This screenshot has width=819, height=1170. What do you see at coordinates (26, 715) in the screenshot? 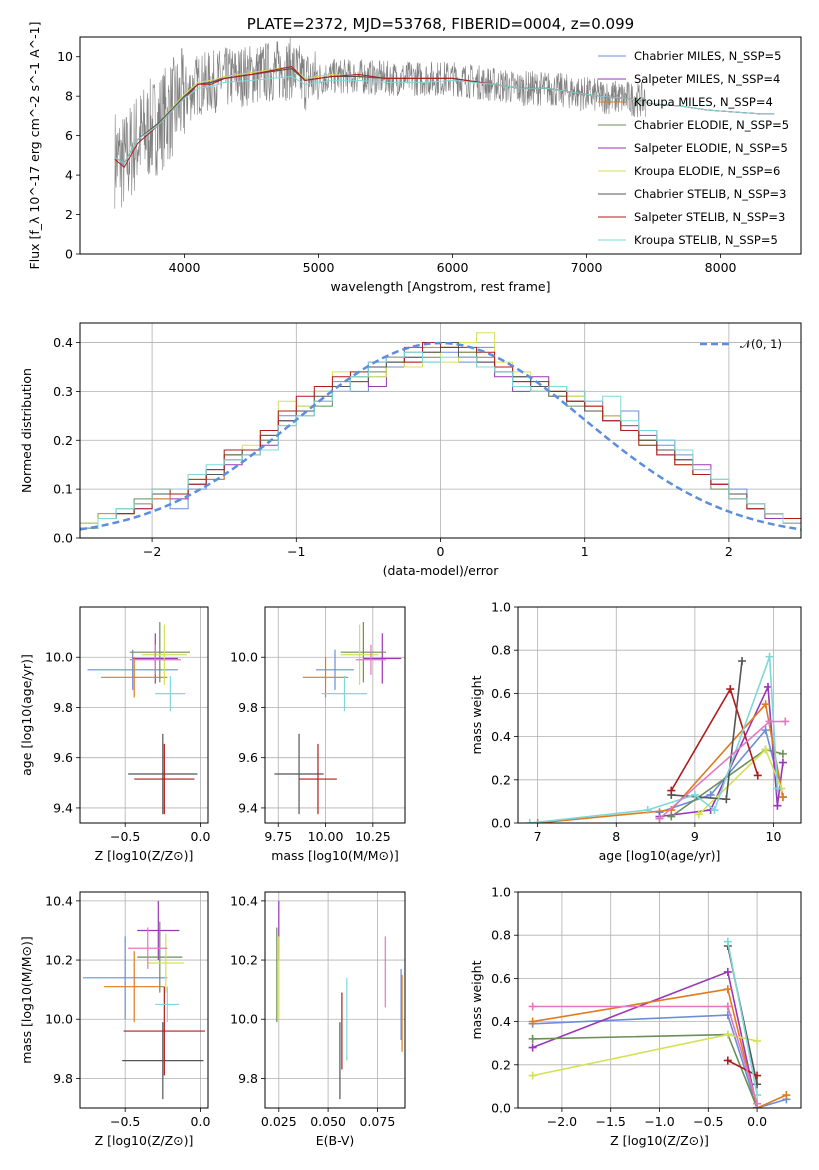
I see `y-axis-label: age [log10(age/yr)]` at bounding box center [26, 715].